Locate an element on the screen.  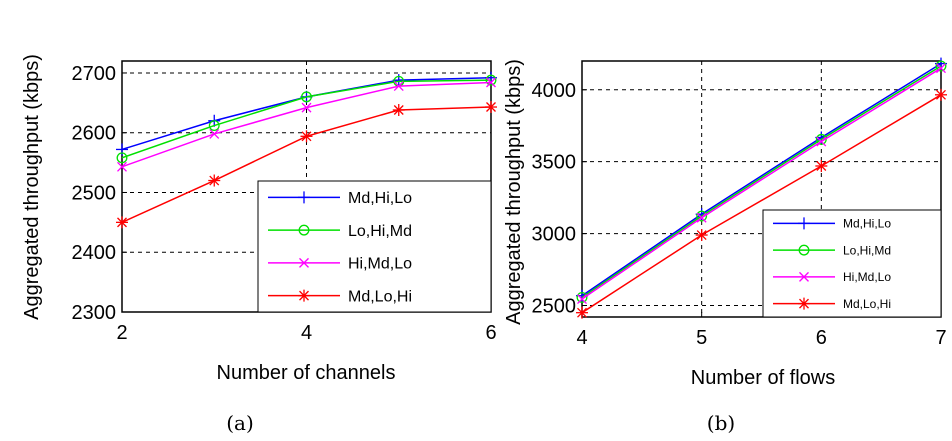
chart-b-legend-label: Md,Hi,Lo is located at coordinates (867, 224).